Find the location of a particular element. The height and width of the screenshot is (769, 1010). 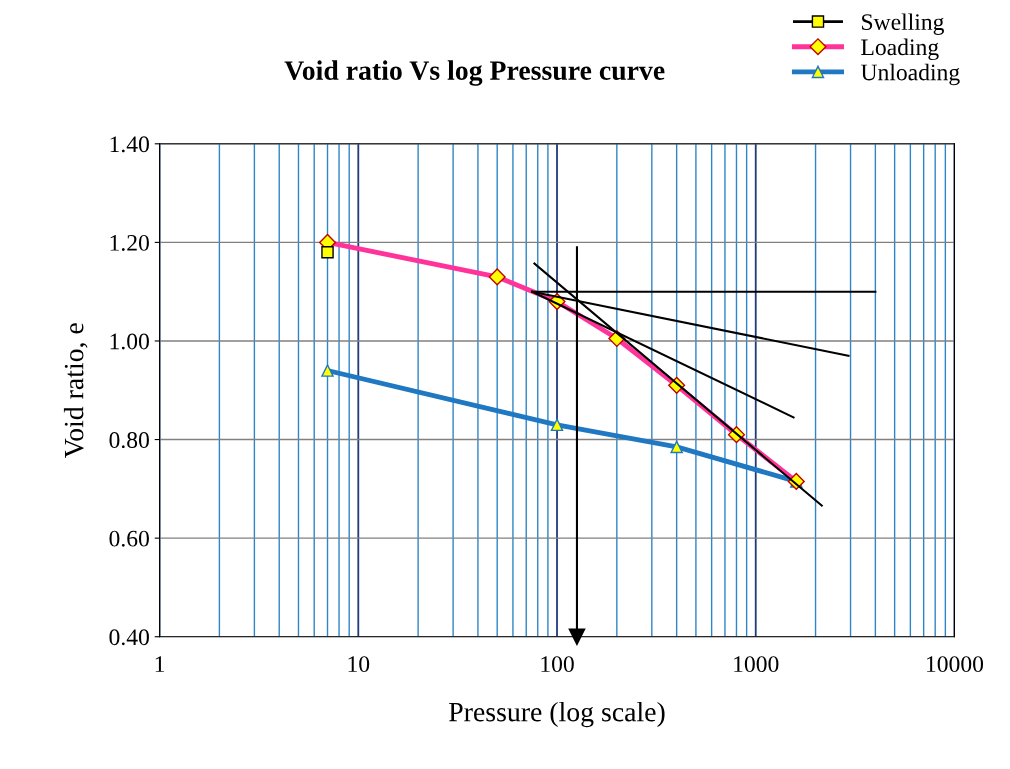

y-tick-label: 1.00 is located at coordinates (129, 341).